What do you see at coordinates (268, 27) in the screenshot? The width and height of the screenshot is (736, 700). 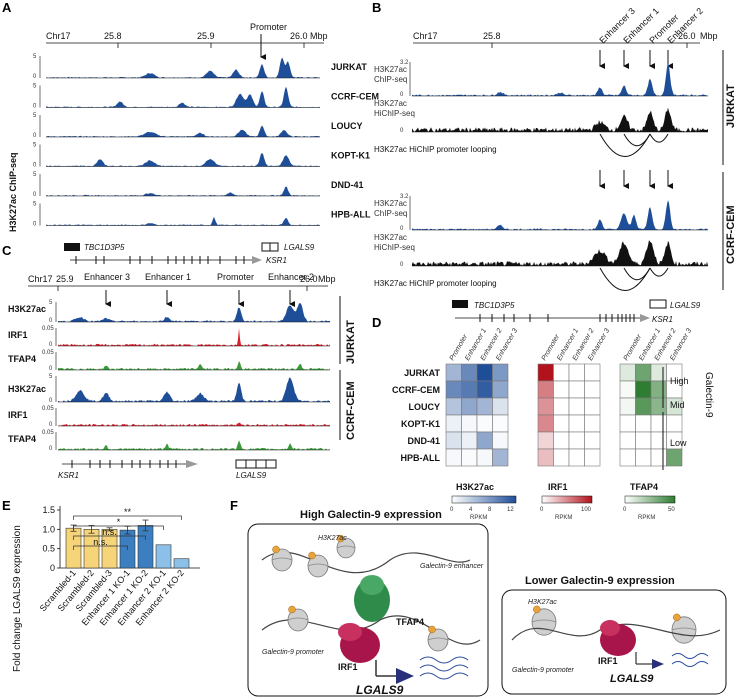 I see `promoter-label-a: Promoter` at bounding box center [268, 27].